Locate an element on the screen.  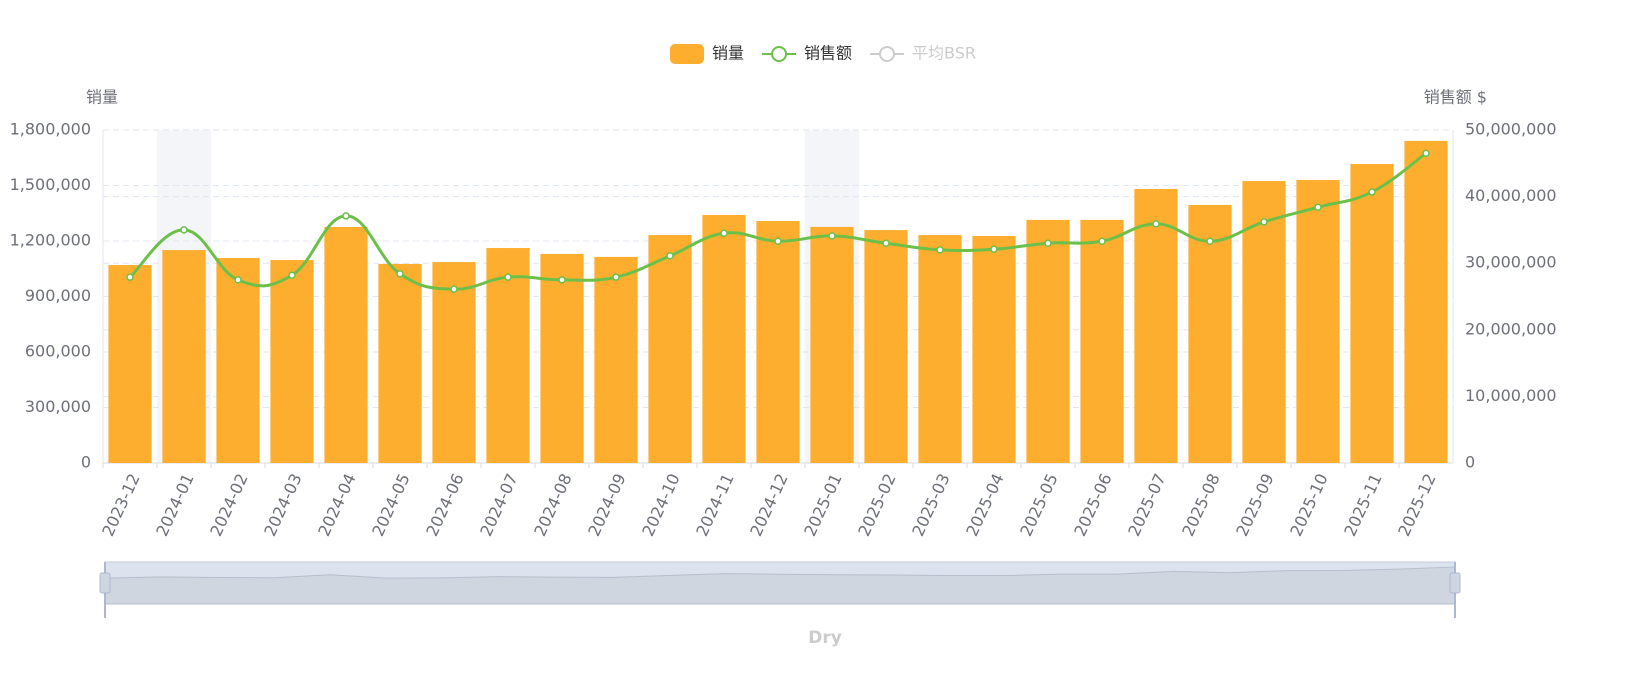
x-tick-label: 2024-11 is located at coordinates (714, 505).